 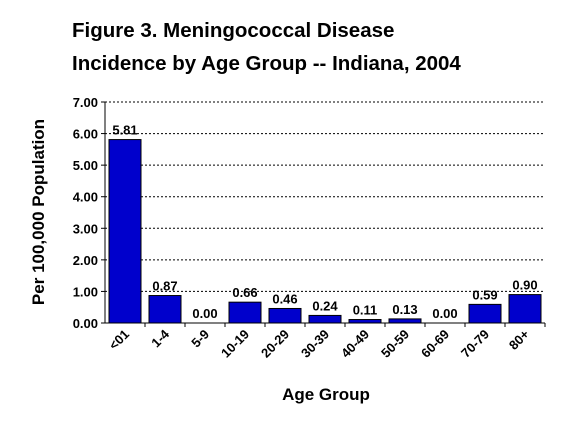 What do you see at coordinates (85, 228) in the screenshot?
I see `y-tick-label: 3.00` at bounding box center [85, 228].